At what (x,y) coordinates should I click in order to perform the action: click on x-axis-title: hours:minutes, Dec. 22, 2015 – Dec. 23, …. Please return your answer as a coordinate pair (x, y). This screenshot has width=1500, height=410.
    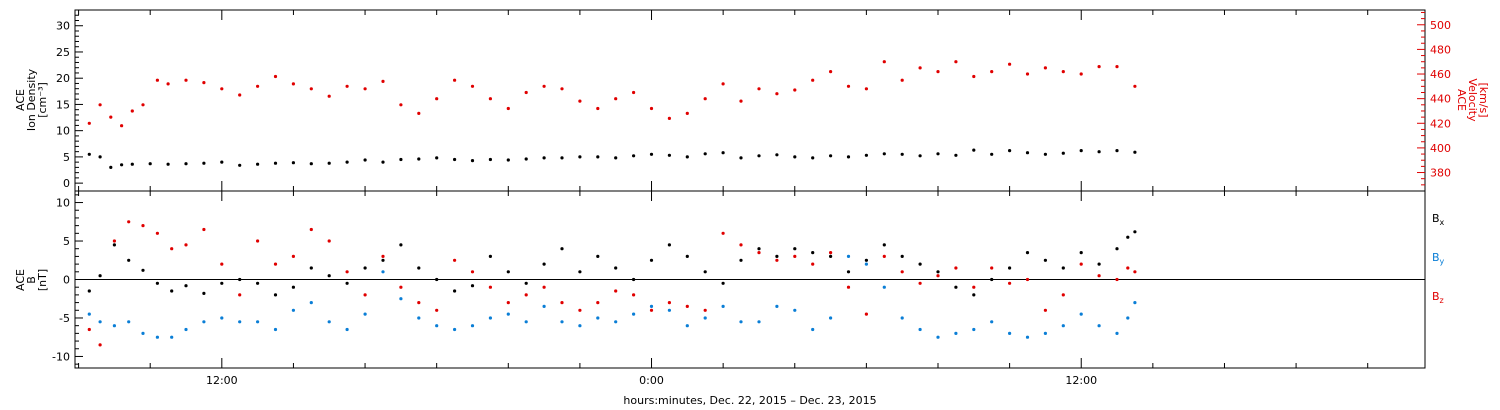
    Looking at the image, I should click on (749, 400).